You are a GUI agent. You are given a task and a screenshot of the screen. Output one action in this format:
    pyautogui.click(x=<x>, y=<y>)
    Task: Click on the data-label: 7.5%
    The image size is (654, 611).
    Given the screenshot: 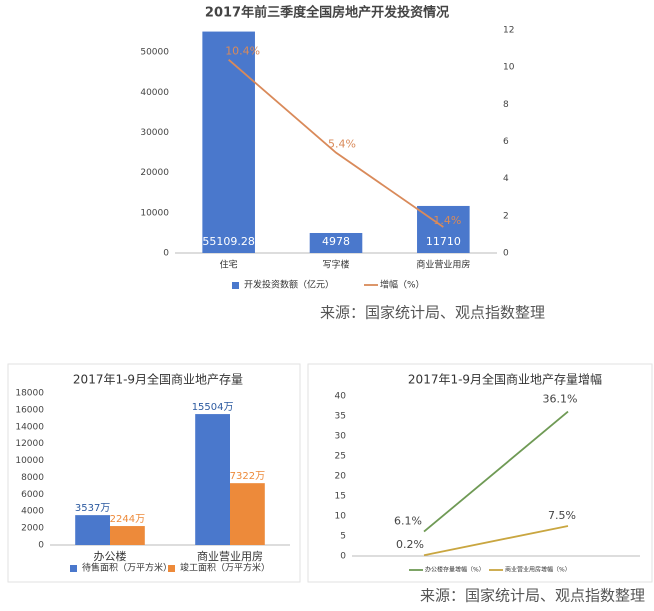 What is the action you would take?
    pyautogui.click(x=562, y=515)
    